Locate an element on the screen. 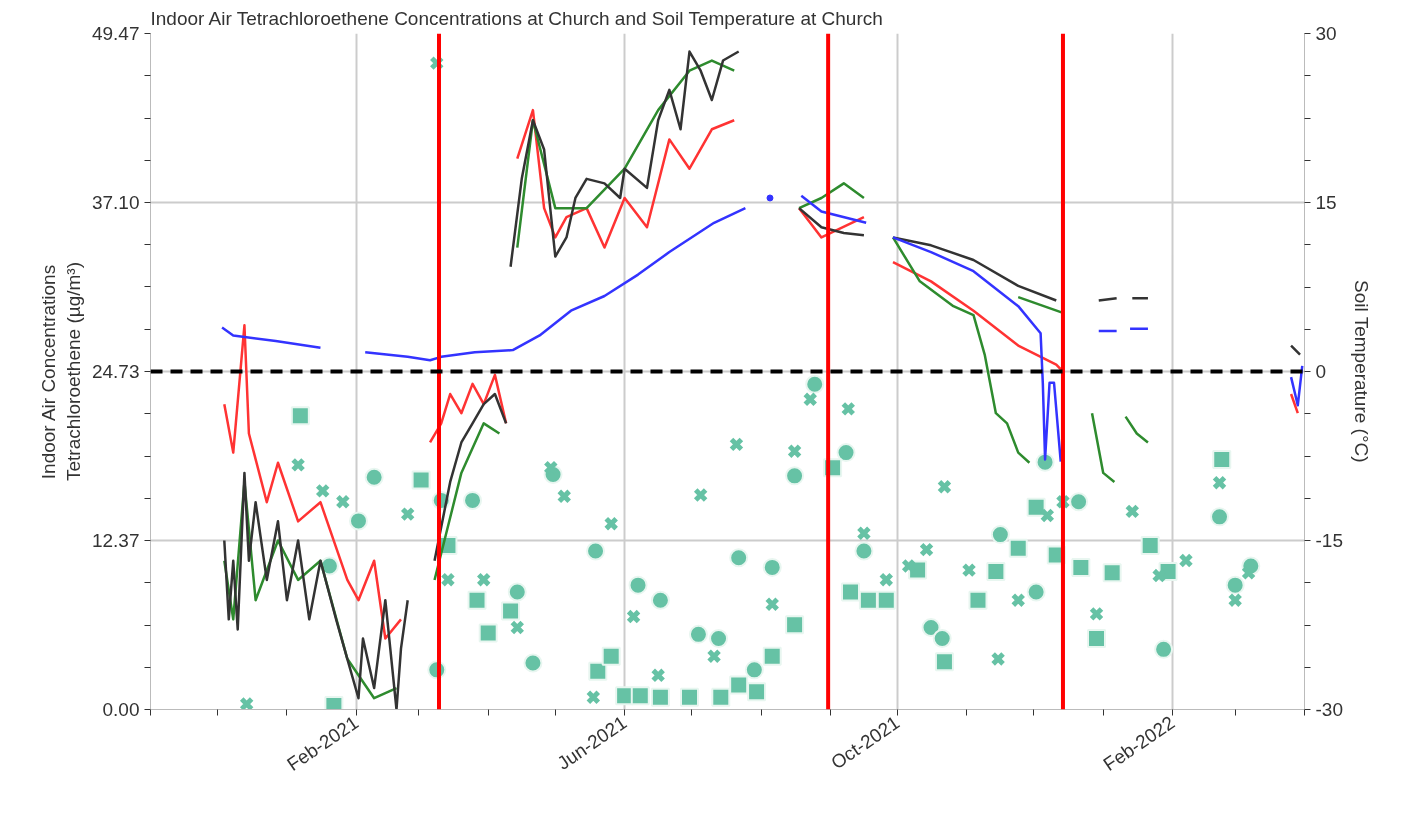 Image resolution: width=1414 pixels, height=819 pixels. y2-tick-label: 15 is located at coordinates (1326, 202).